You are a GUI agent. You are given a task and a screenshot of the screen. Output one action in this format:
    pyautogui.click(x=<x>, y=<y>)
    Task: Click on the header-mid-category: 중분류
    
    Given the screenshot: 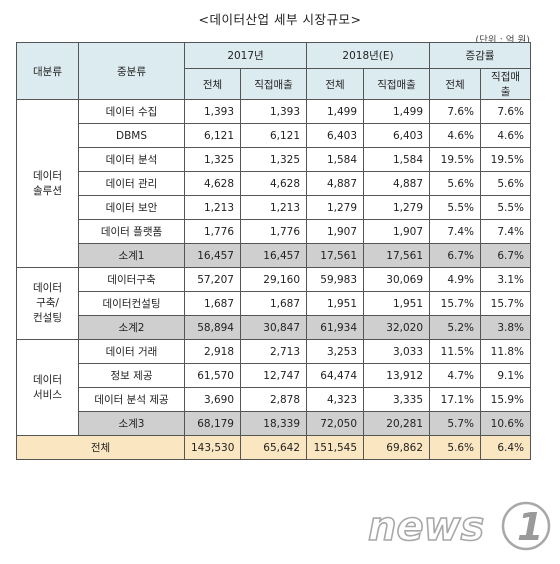 What is the action you would take?
    pyautogui.click(x=131, y=71)
    